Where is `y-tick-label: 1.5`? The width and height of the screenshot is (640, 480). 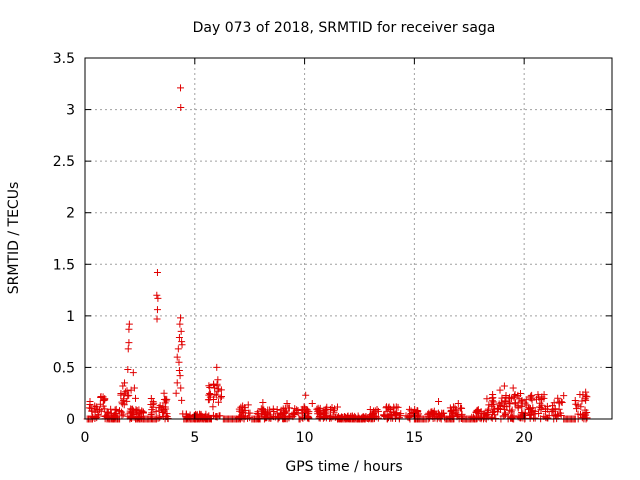 y-tick-label: 1.5 is located at coordinates (64, 265).